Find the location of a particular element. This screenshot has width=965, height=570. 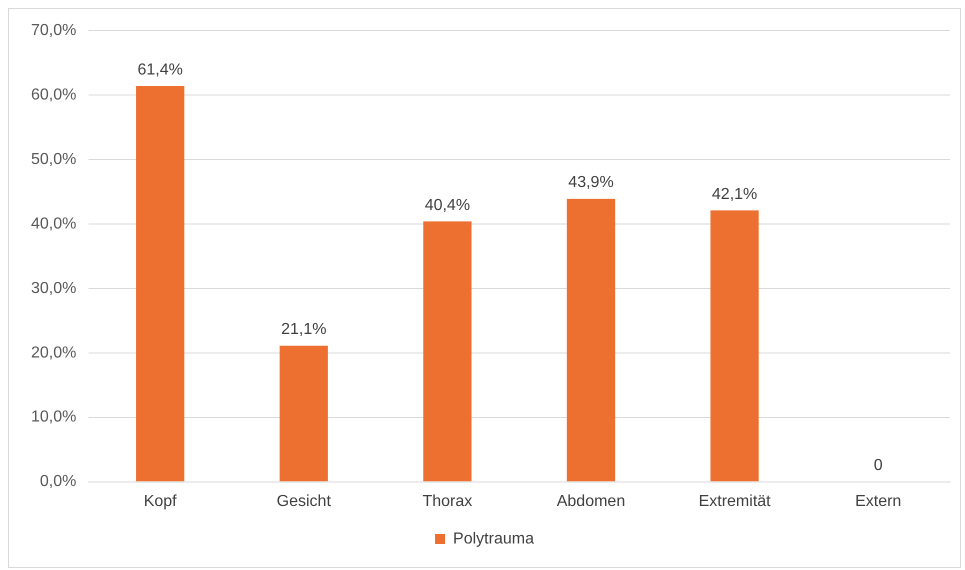

legend-label: Polytrauma is located at coordinates (493, 539).